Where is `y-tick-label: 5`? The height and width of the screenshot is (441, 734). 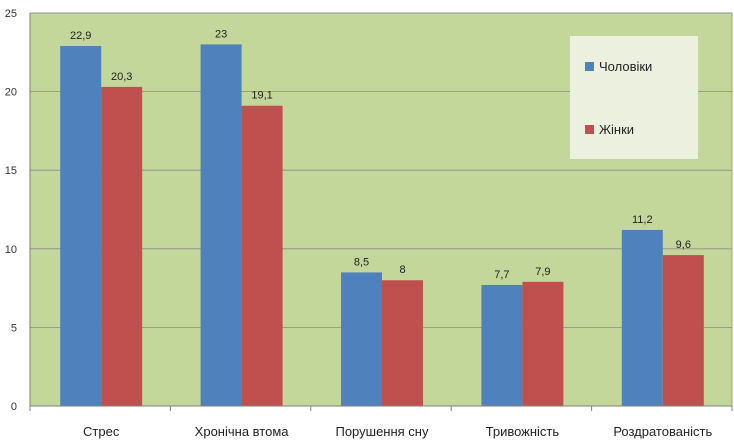
y-tick-label: 5 is located at coordinates (14, 328).